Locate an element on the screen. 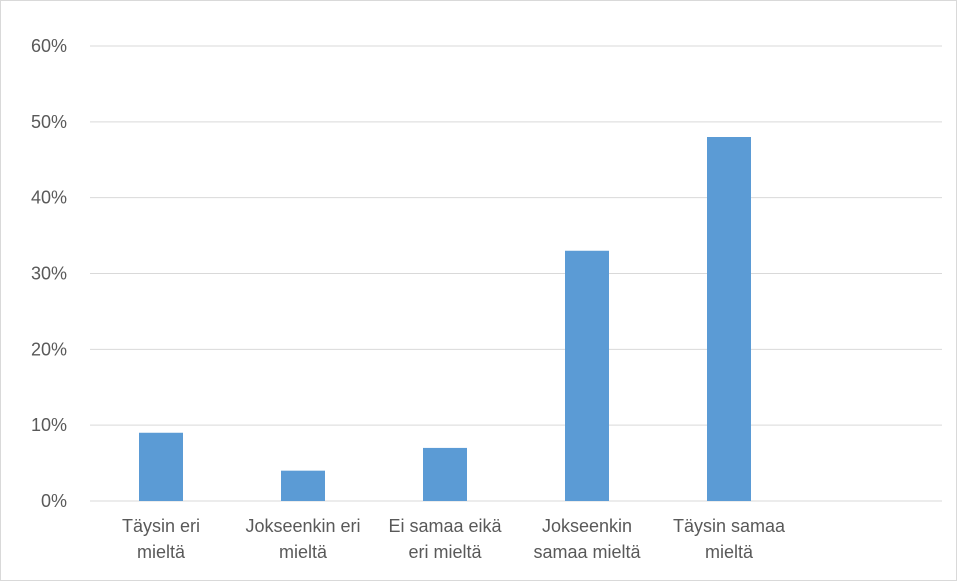 This screenshot has height=582, width=957. x-category-label: Jokseenkin samaa mieltä is located at coordinates (587, 539).